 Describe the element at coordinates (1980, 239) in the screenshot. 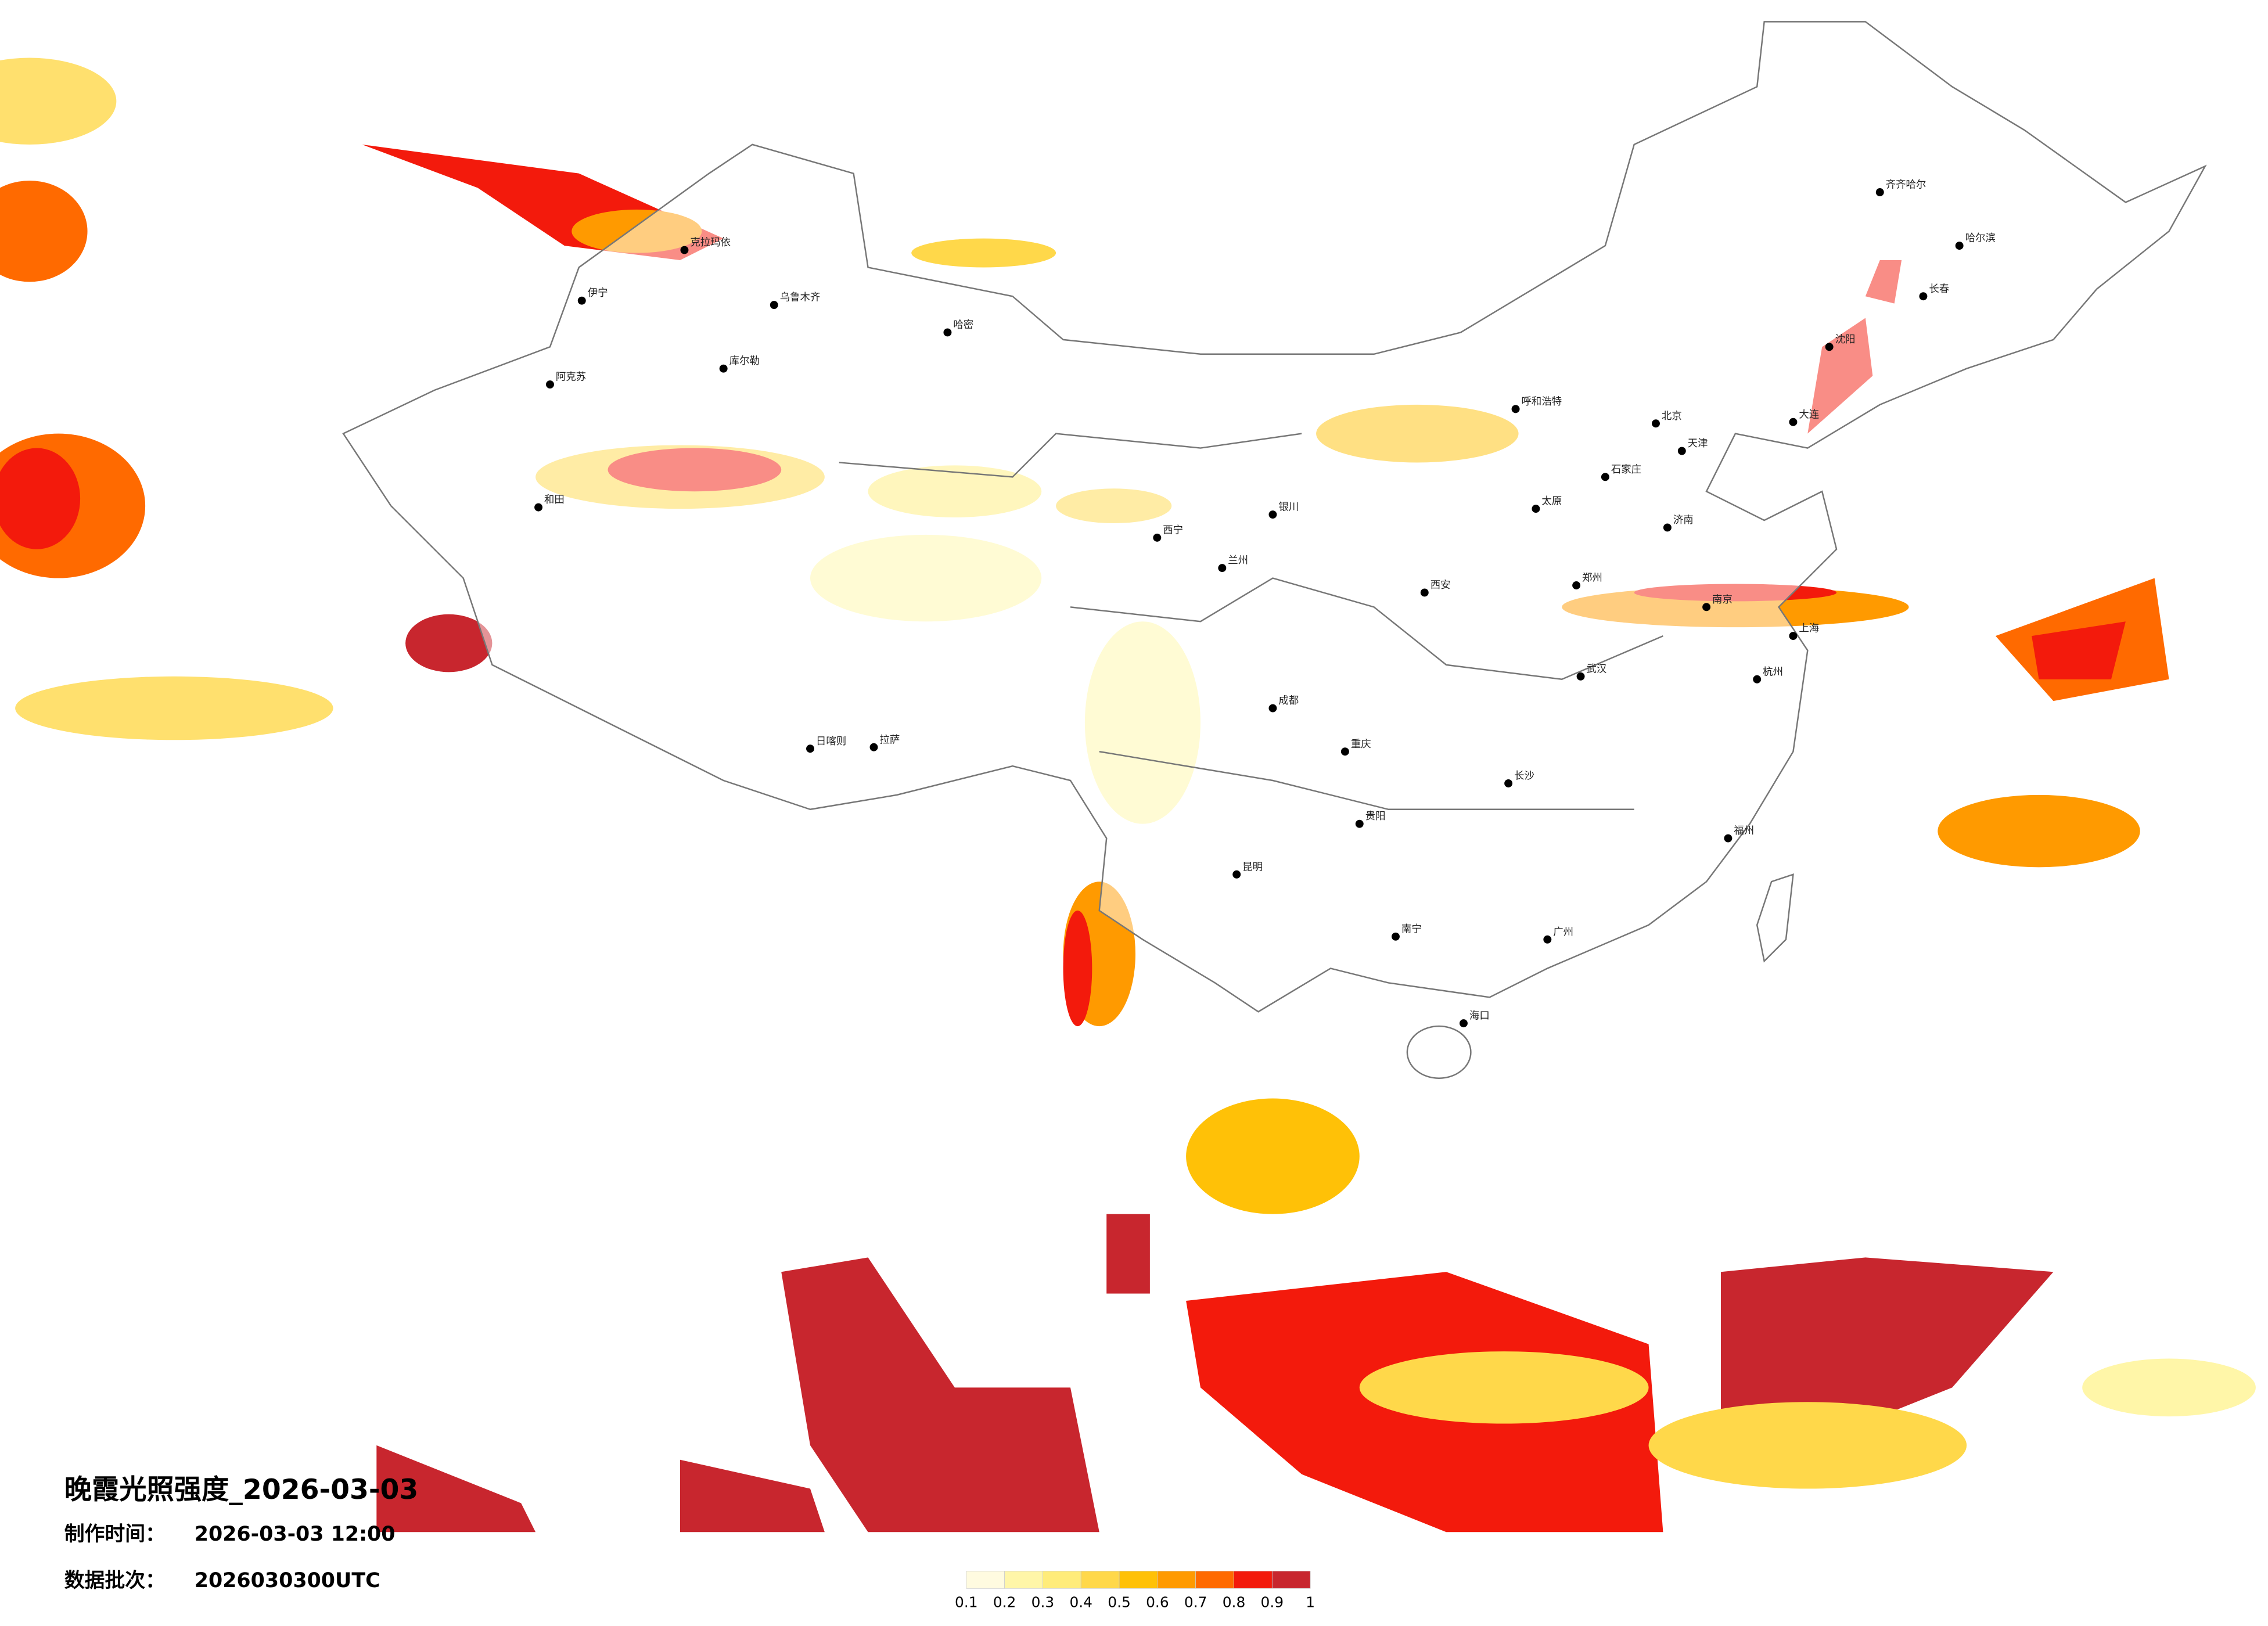

I see `city-label: 哈尔滨` at that location.